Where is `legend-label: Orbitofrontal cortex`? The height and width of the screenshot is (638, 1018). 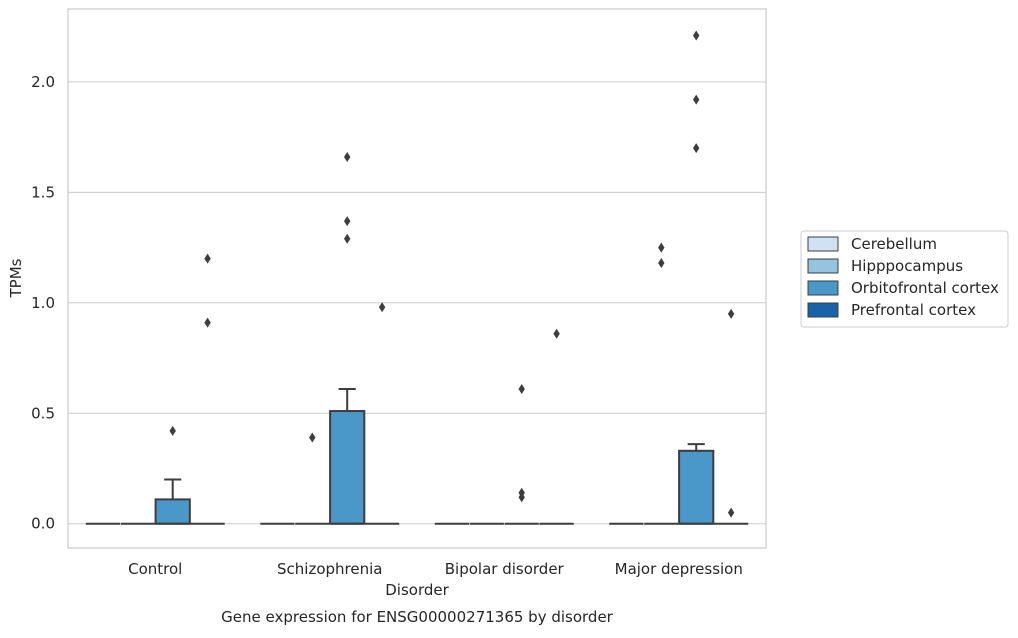 legend-label: Orbitofrontal cortex is located at coordinates (925, 288).